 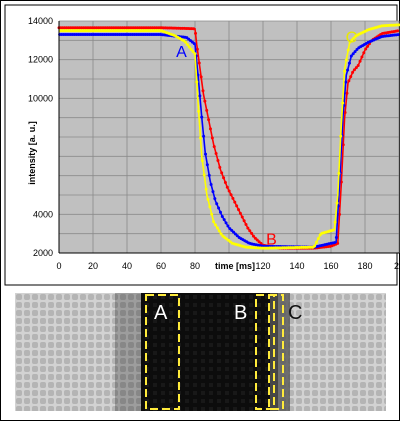 What do you see at coordinates (195, 266) in the screenshot?
I see `x-tick-label: 80` at bounding box center [195, 266].